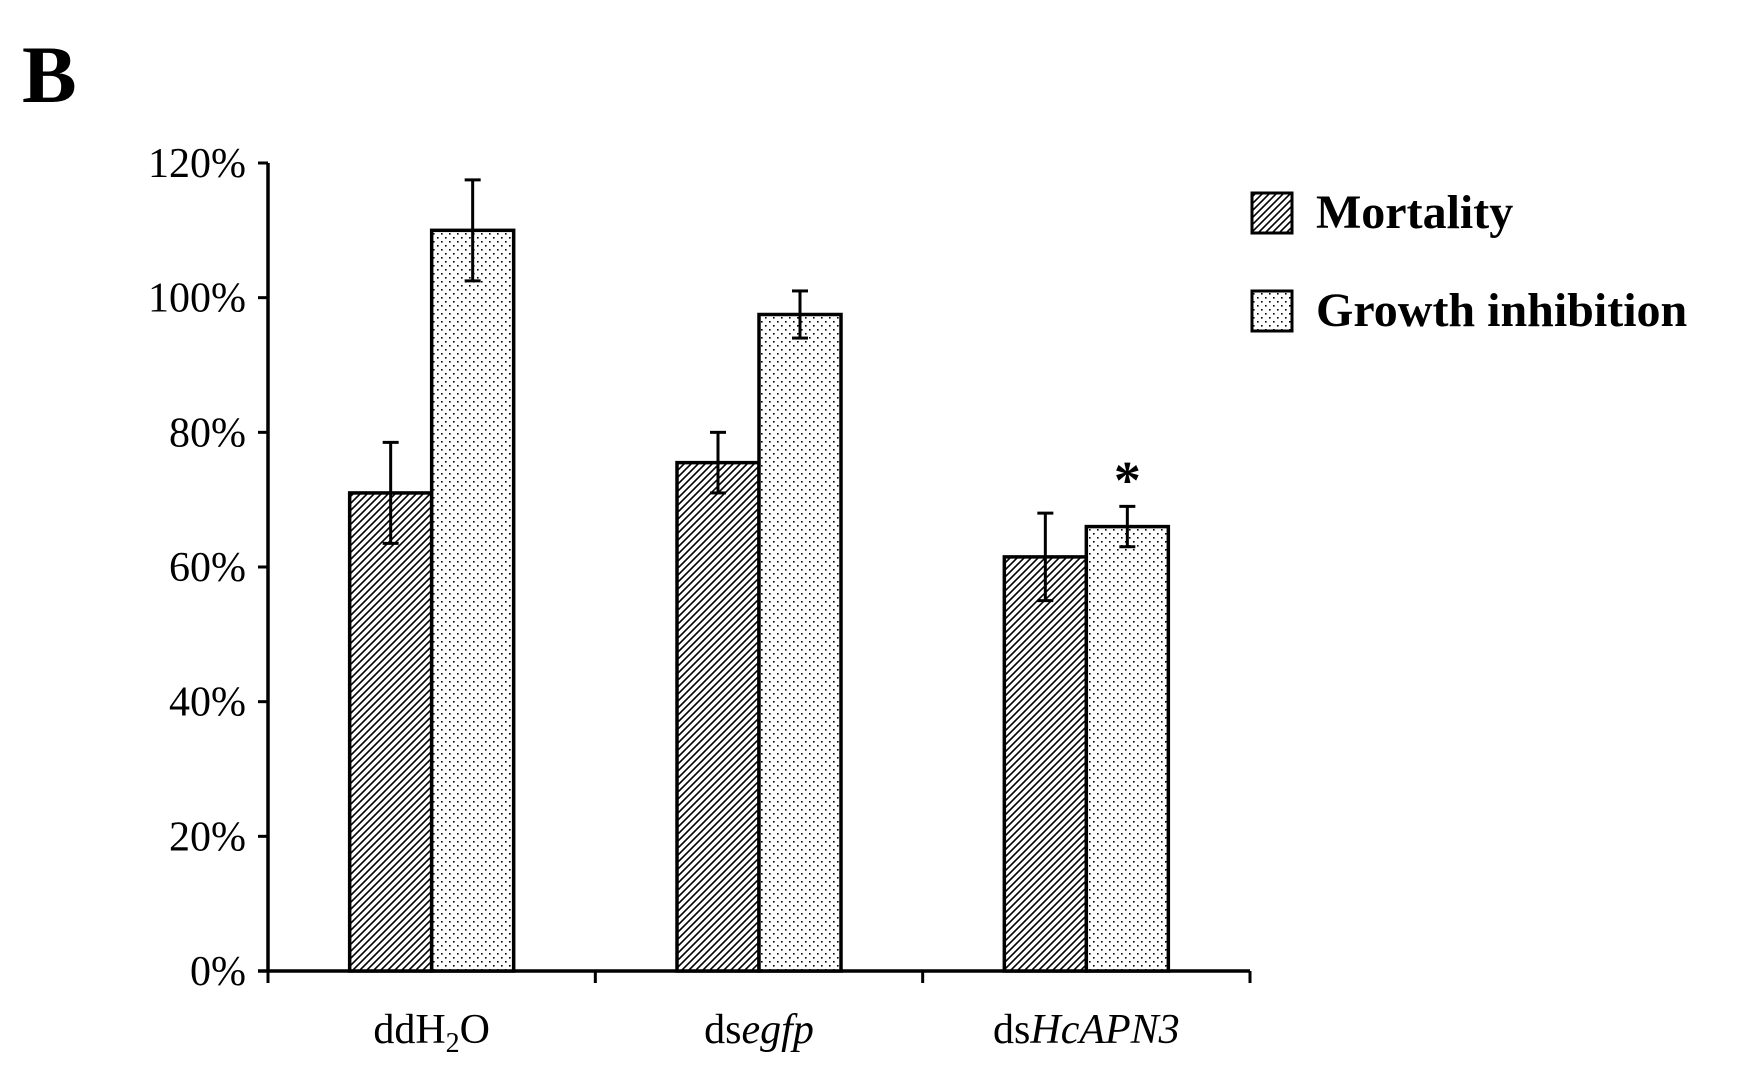 This screenshot has height=1075, width=1764. Describe the element at coordinates (1501, 310) in the screenshot. I see `legend-label: Growth inhibition` at that location.